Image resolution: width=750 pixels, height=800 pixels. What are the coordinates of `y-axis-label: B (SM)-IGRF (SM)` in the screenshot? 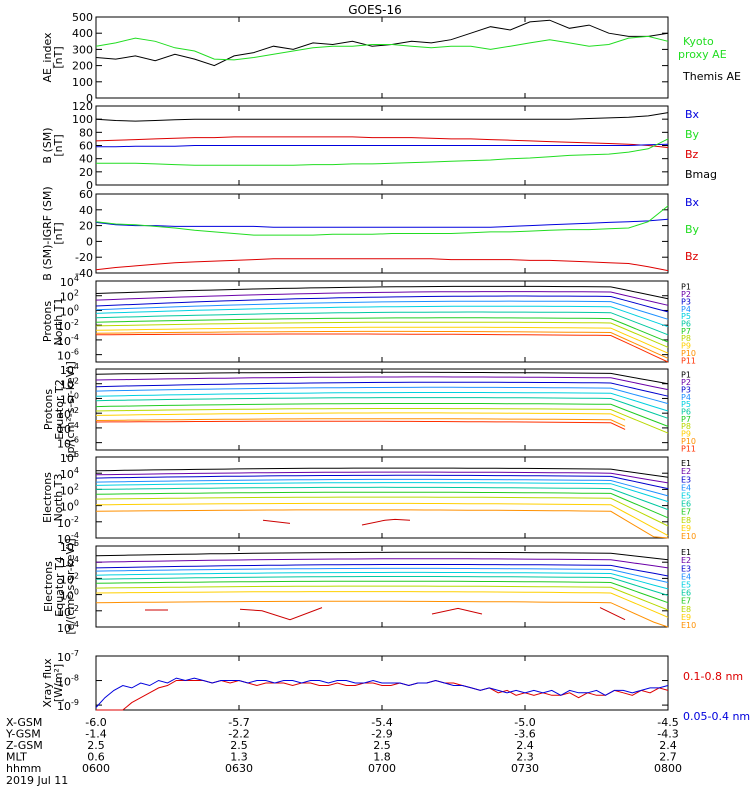 It's located at (47, 233).